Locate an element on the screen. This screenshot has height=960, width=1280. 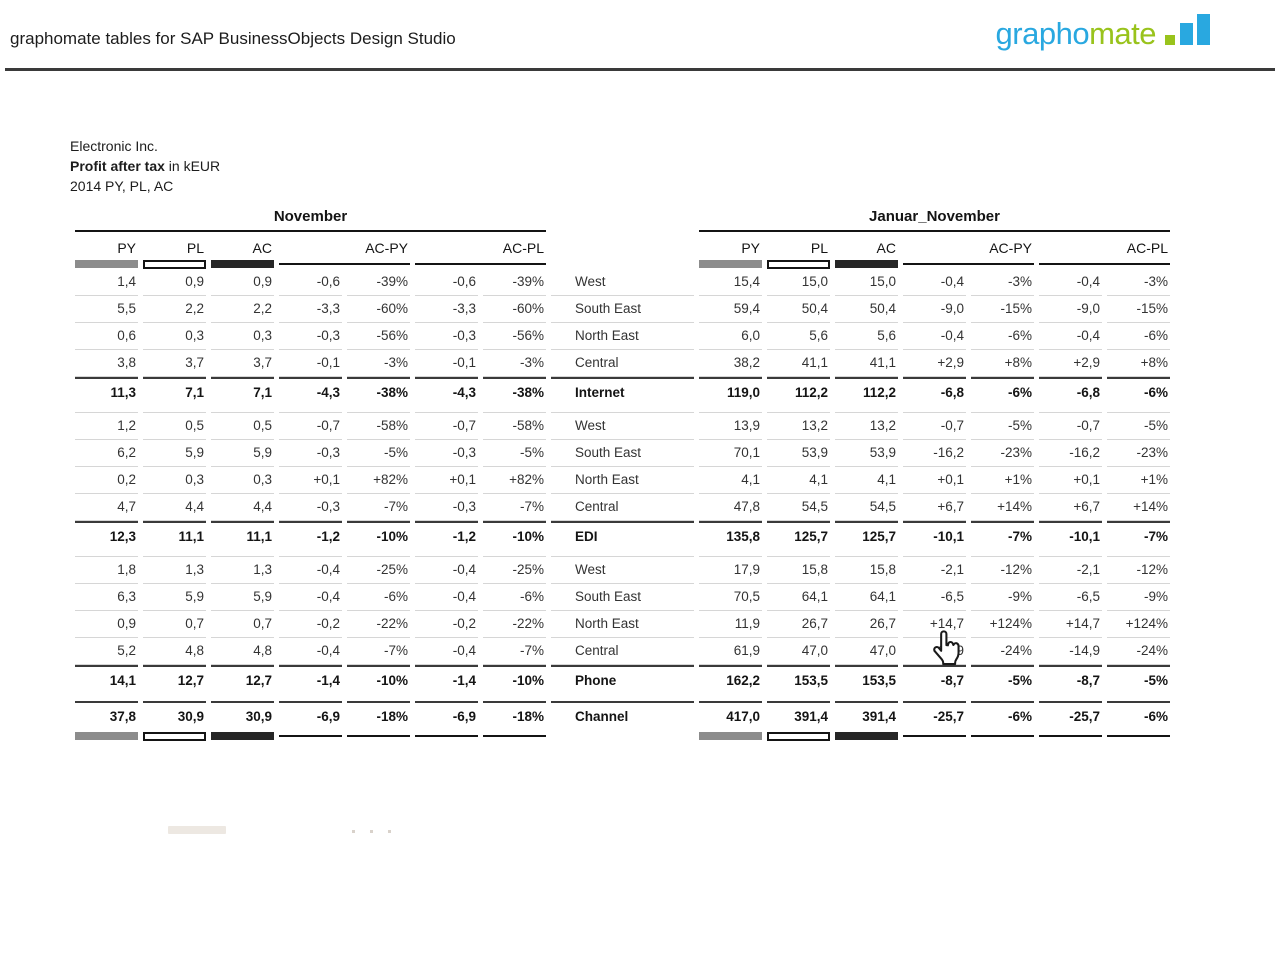
value-cell: 59,4 is located at coordinates (730, 309).